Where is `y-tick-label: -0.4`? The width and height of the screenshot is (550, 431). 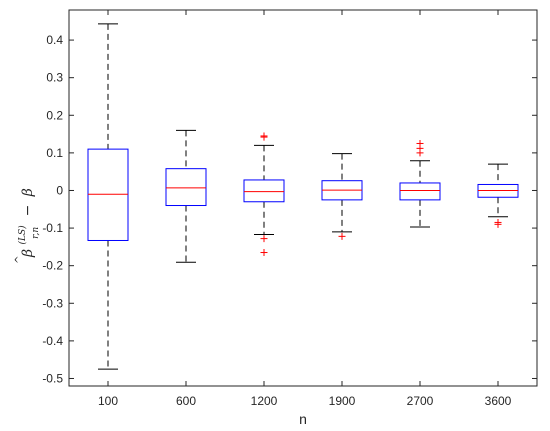 y-tick-label: -0.4 is located at coordinates (52, 341).